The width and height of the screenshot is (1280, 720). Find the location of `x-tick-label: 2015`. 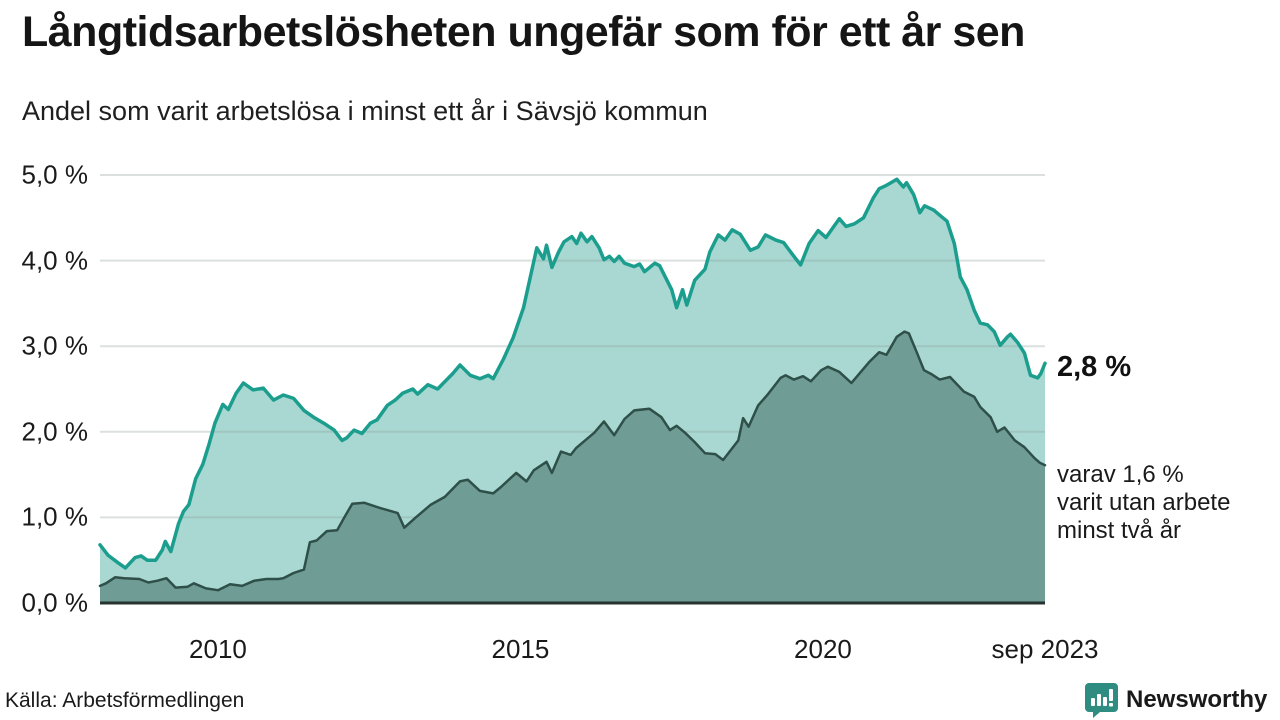

x-tick-label: 2015 is located at coordinates (520, 649).